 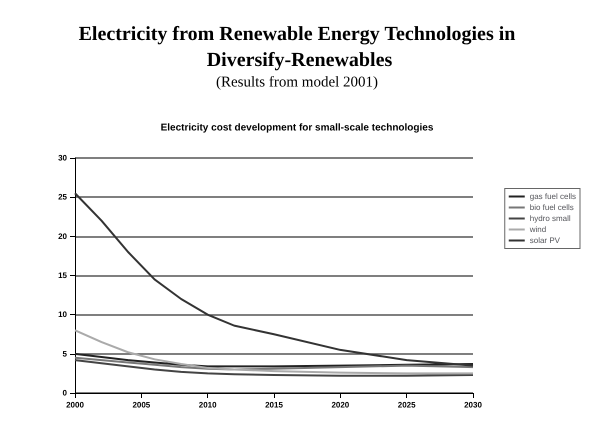 I want to click on y-tick-label: 10, so click(x=63, y=315).